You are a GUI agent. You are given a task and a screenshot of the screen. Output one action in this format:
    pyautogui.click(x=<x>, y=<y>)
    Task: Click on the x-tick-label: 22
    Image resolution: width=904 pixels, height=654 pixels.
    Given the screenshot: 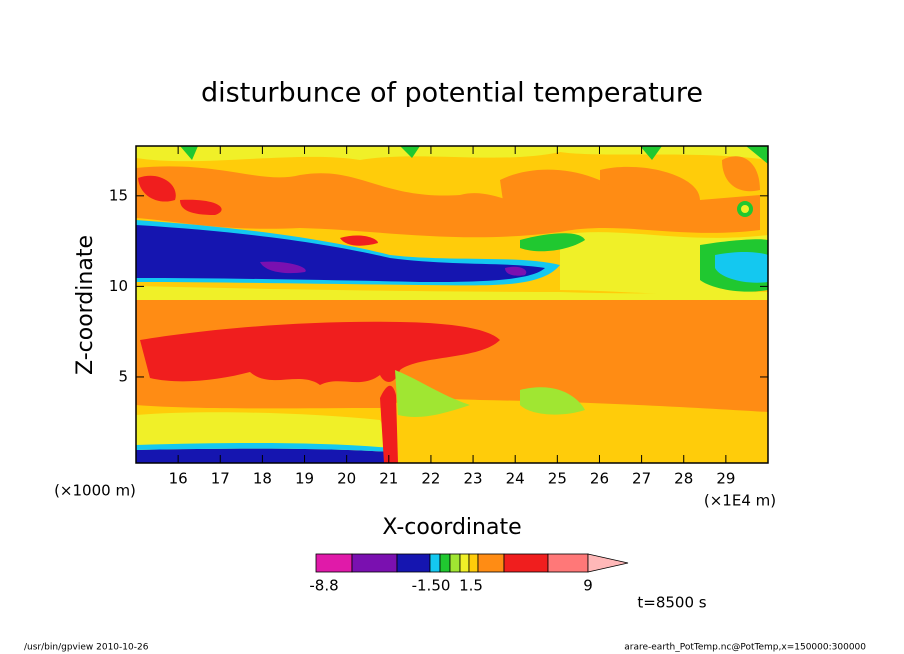 What is the action you would take?
    pyautogui.click(x=430, y=479)
    